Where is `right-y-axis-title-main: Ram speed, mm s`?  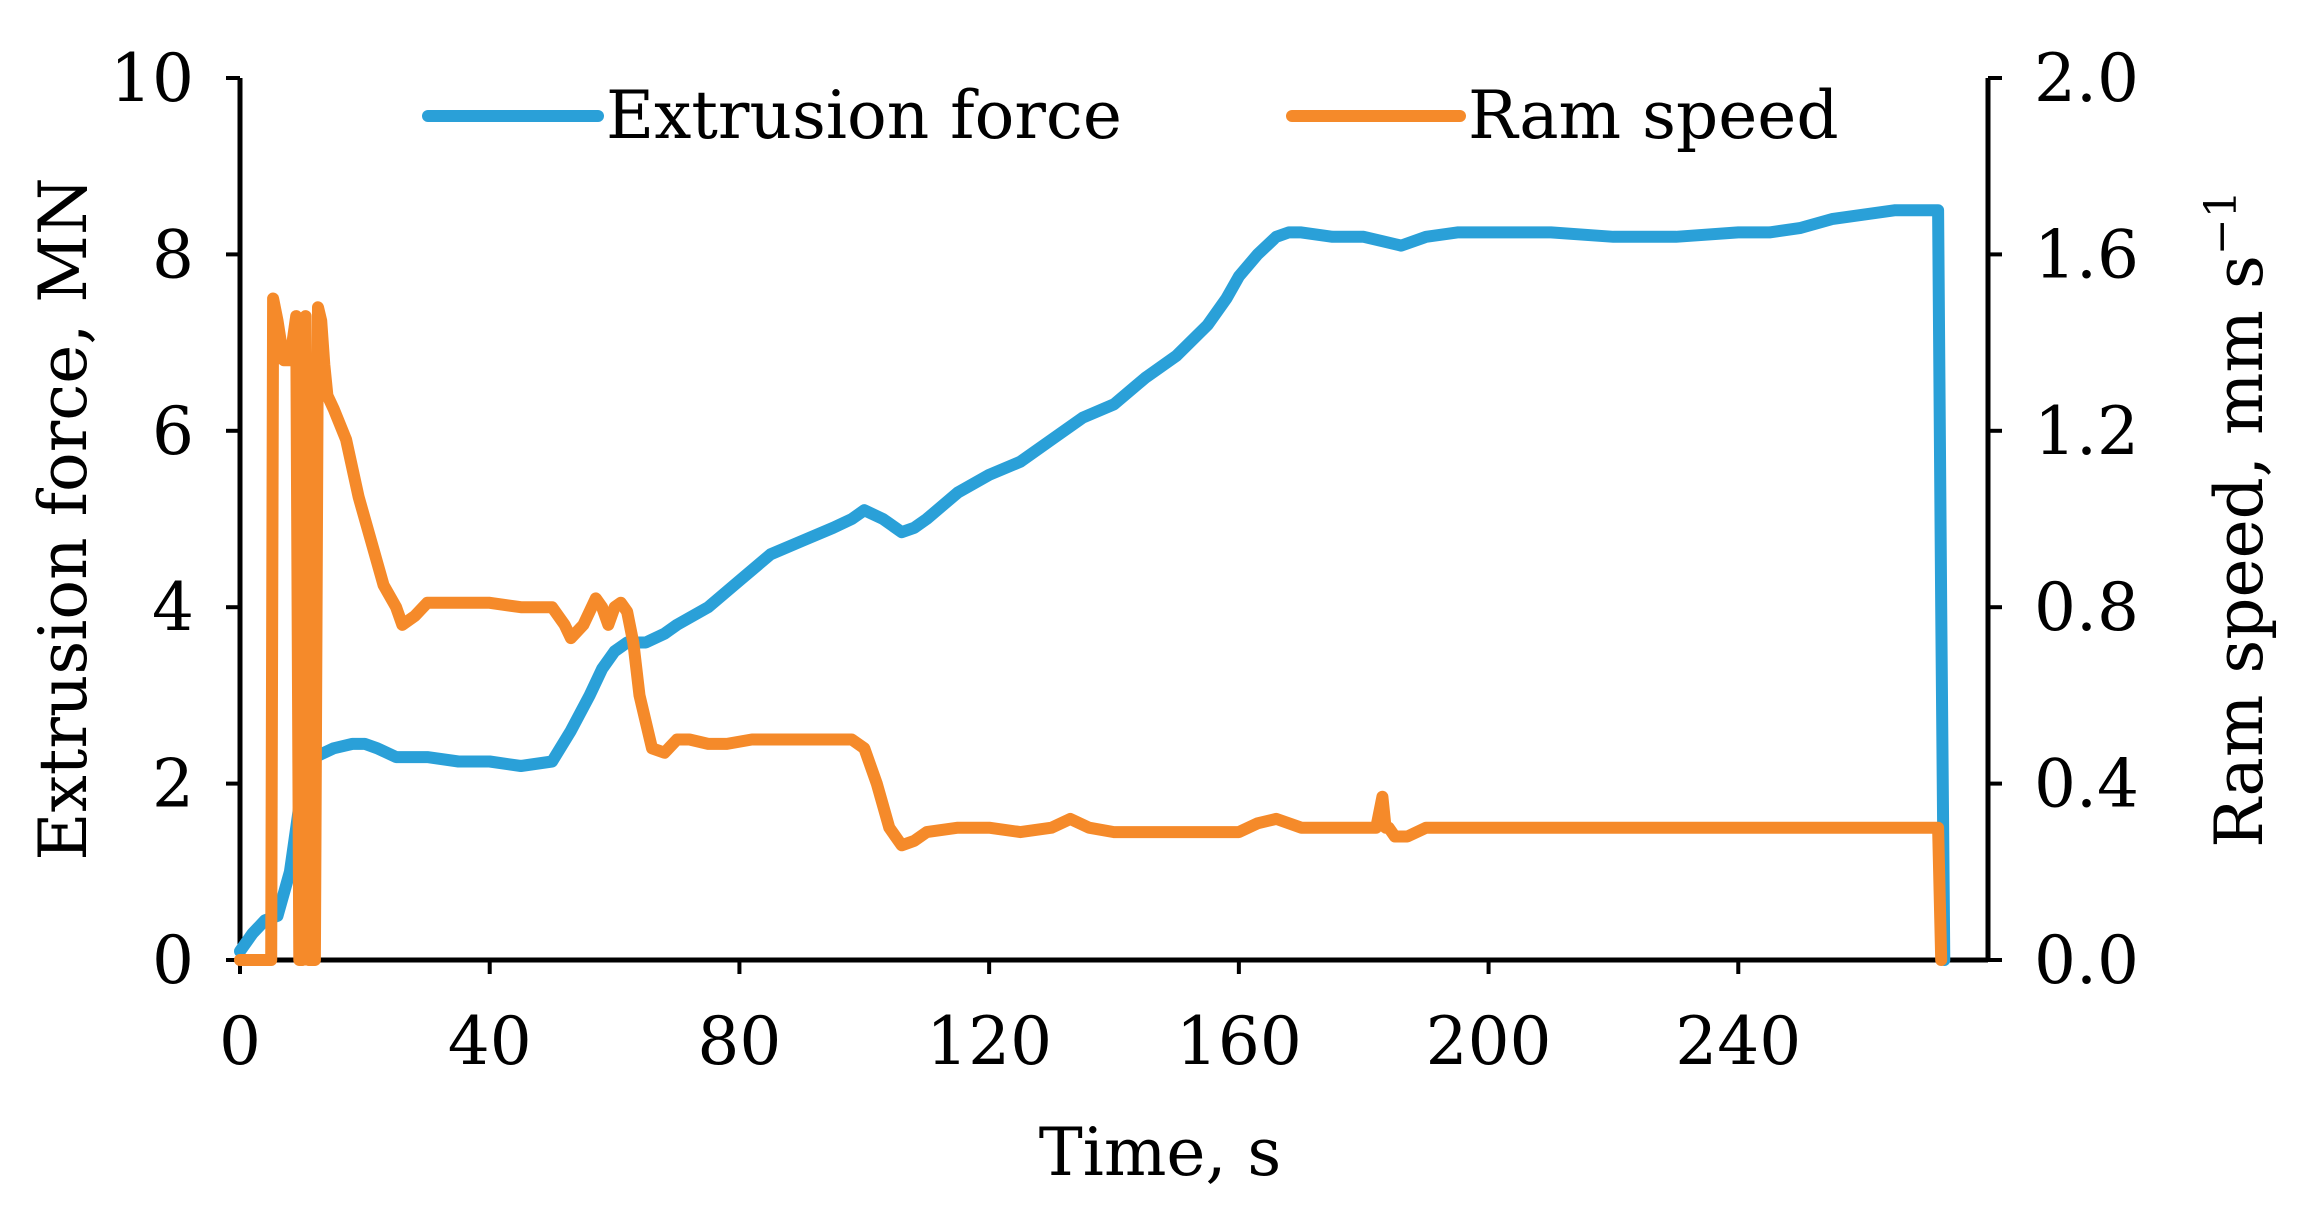
right-y-axis-title-main: Ram speed, mm s is located at coordinates (2239, 551).